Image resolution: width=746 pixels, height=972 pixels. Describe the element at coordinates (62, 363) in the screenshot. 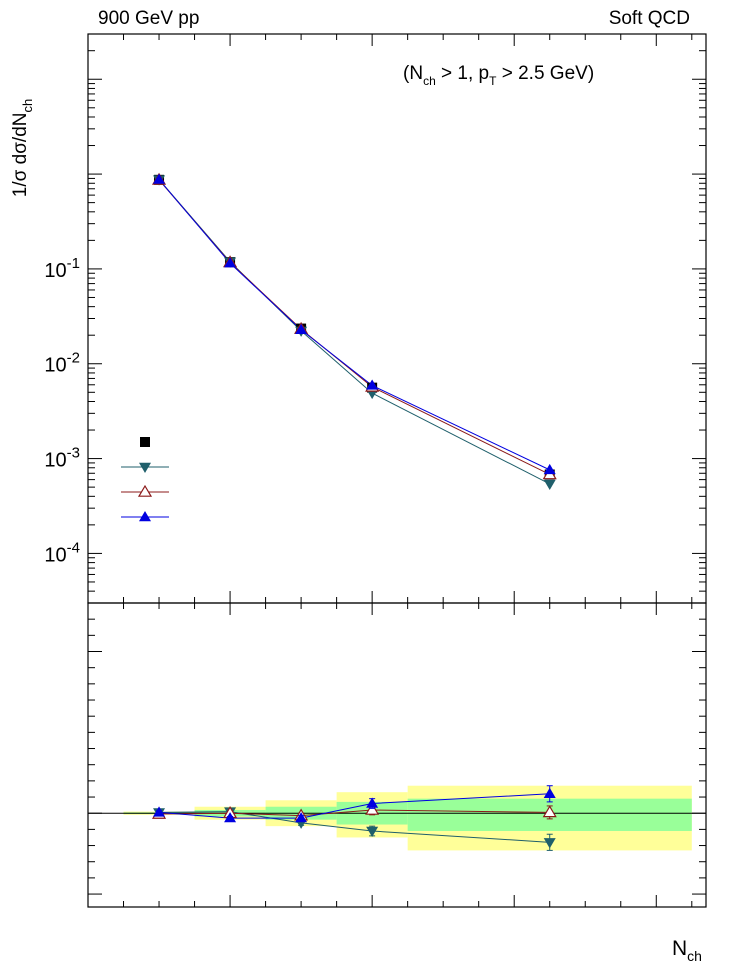

I see `y-tick-label: 10⁻²` at that location.